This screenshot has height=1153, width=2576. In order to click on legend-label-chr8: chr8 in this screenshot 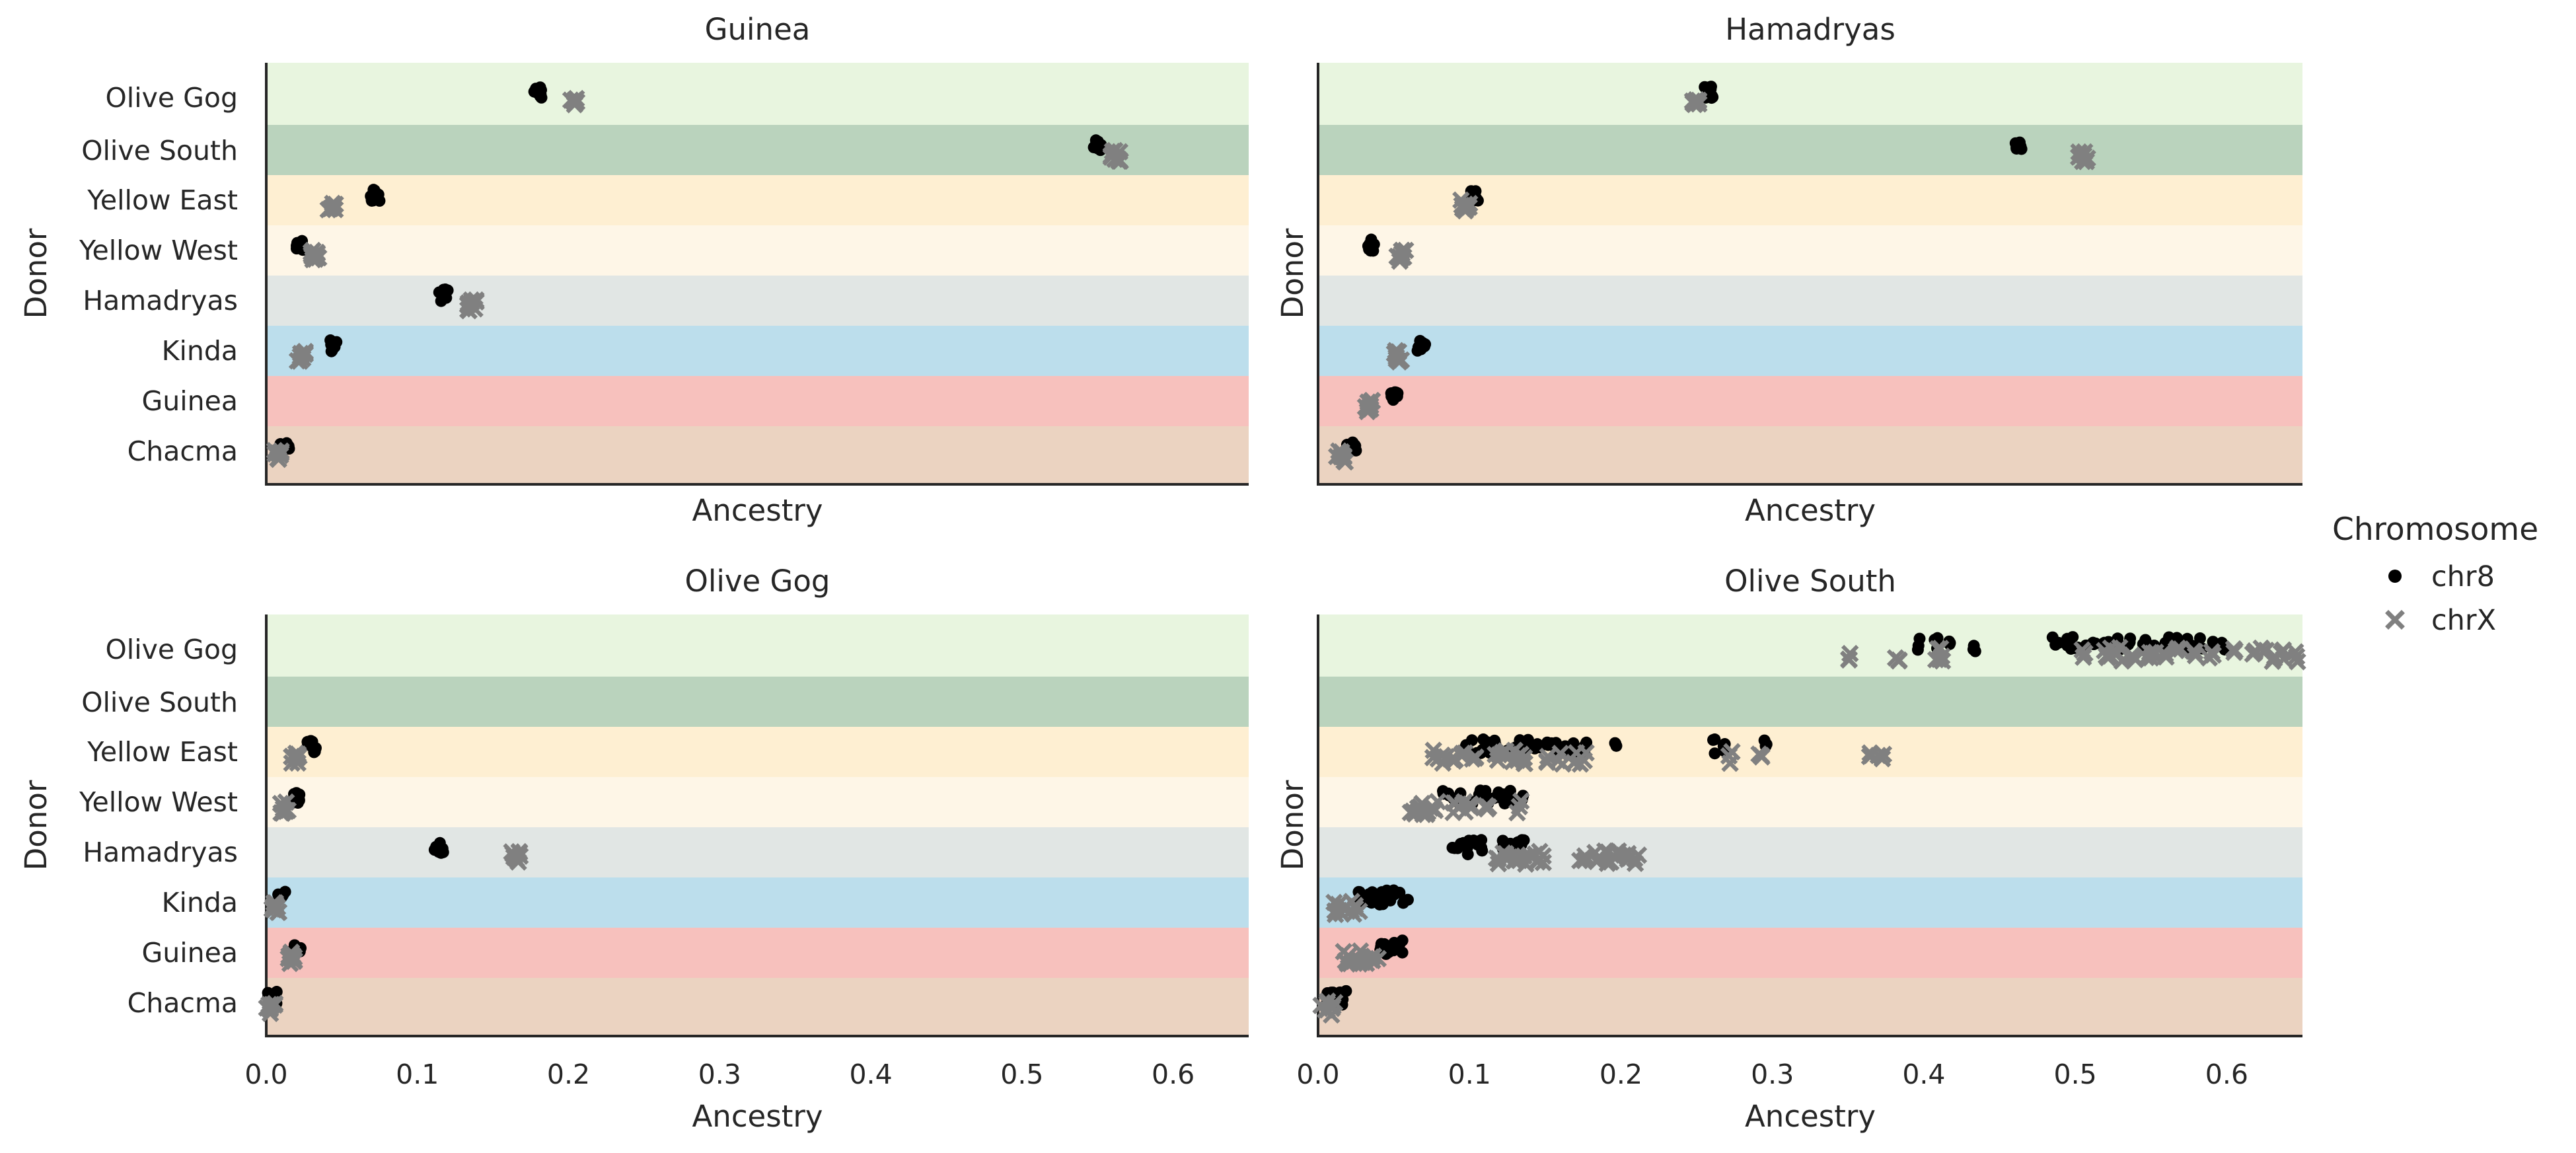, I will do `click(2463, 576)`.